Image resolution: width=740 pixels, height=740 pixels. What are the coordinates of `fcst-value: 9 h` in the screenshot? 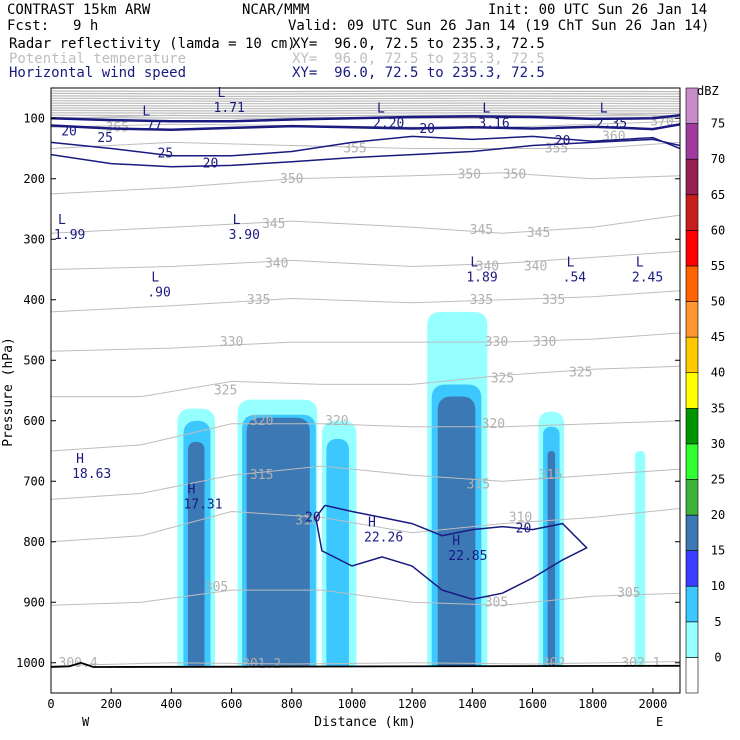 It's located at (86, 26).